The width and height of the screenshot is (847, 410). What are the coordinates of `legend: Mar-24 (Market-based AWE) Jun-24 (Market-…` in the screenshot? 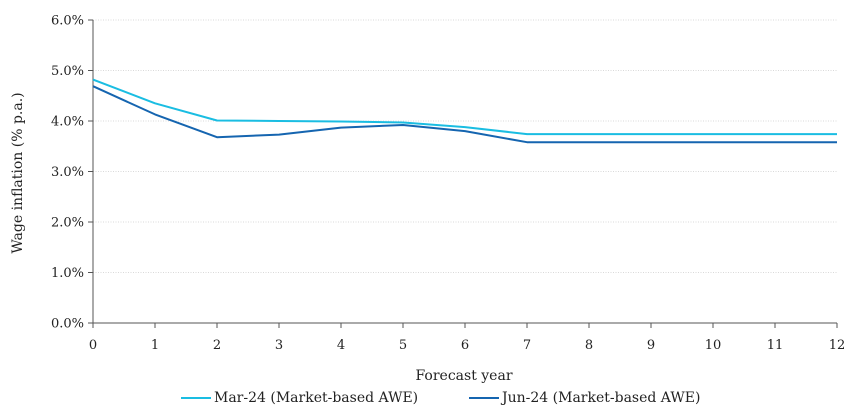 It's located at (440, 398).